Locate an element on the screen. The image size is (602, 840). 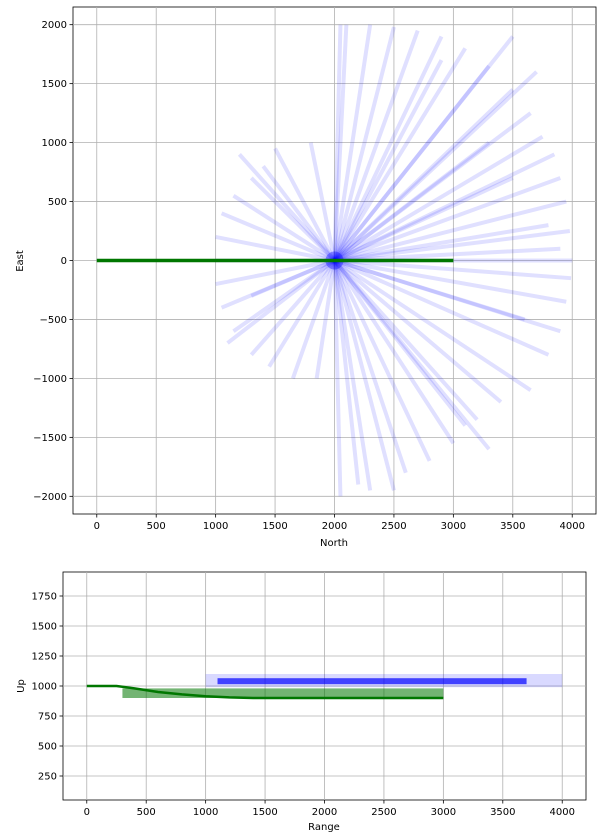
bottom-x-label: Range is located at coordinates (324, 827).